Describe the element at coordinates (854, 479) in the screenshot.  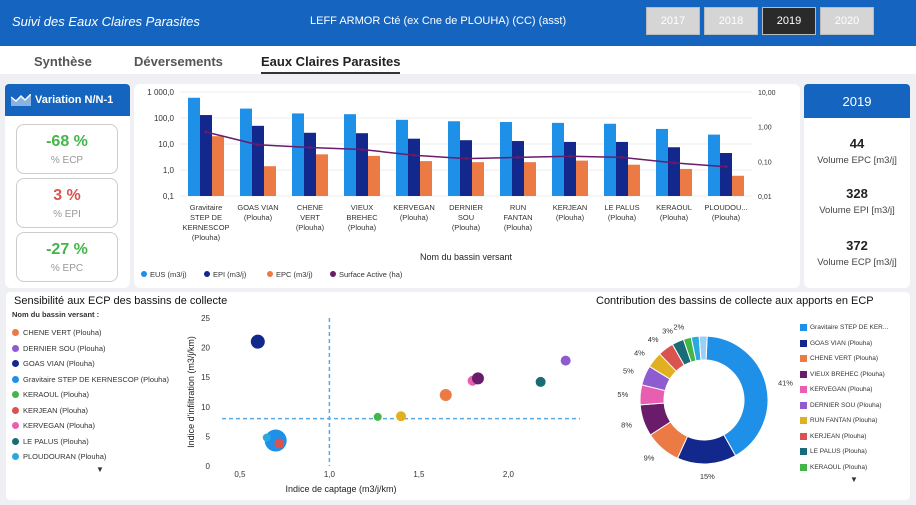
I see `pie-legend-scroll-down-icon: ▼` at that location.